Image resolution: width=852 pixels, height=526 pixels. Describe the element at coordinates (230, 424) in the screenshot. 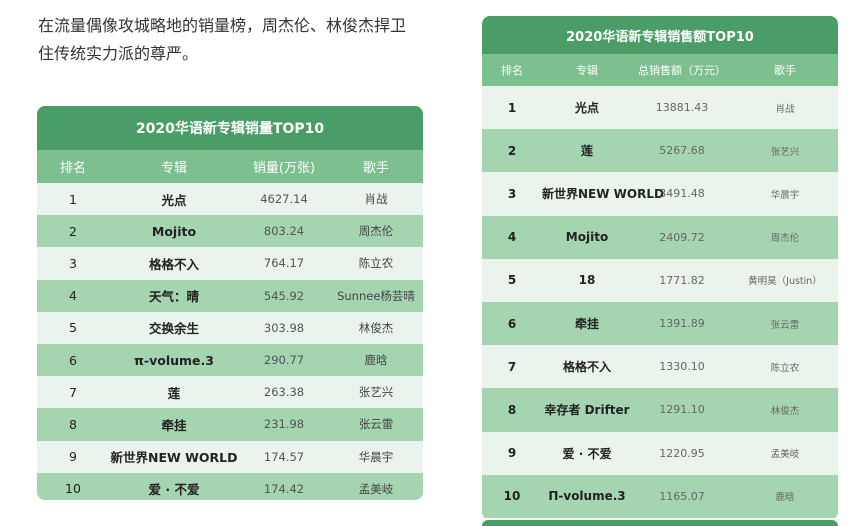

I see `table-row: 8 牵挂 231.98 张云雷` at that location.